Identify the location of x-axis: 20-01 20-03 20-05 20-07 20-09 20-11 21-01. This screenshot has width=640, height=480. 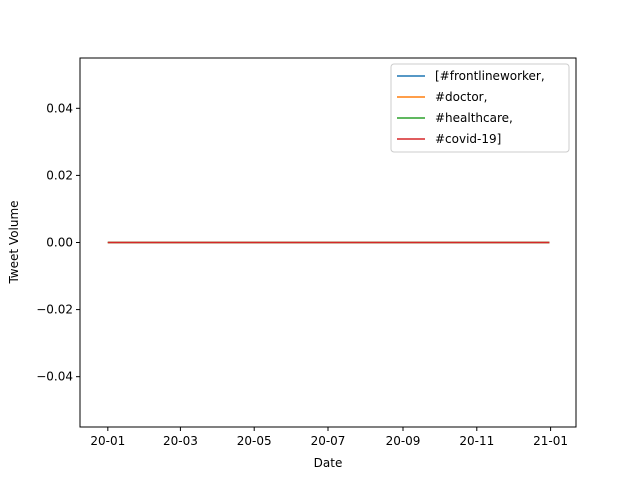
(329, 437).